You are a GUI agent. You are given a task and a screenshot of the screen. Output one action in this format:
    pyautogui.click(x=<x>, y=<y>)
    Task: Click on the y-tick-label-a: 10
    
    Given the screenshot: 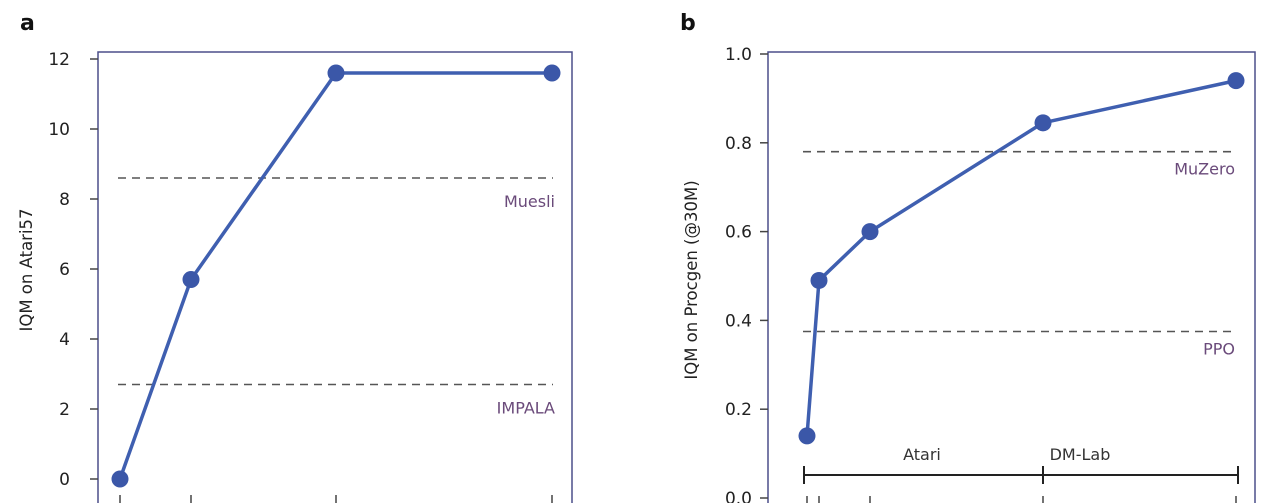 What is the action you would take?
    pyautogui.click(x=59, y=130)
    